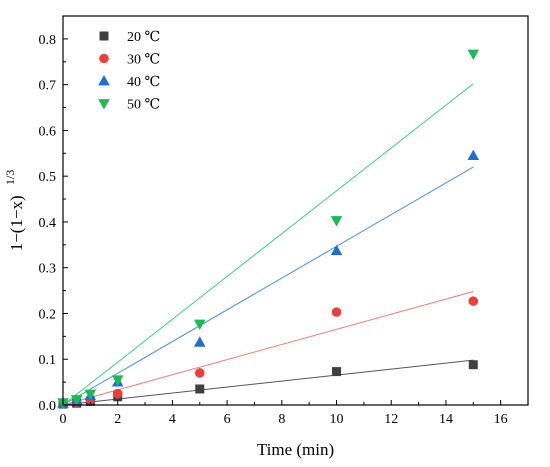 This screenshot has width=550, height=467. What do you see at coordinates (48, 177) in the screenshot?
I see `y-tick-label: 0.5` at bounding box center [48, 177].